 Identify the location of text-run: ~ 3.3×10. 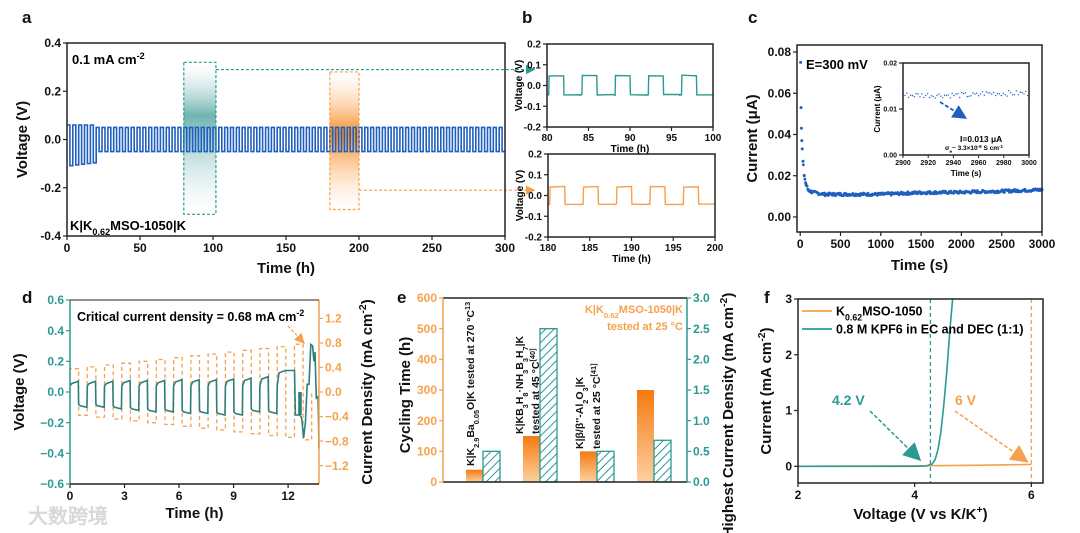
(965, 148).